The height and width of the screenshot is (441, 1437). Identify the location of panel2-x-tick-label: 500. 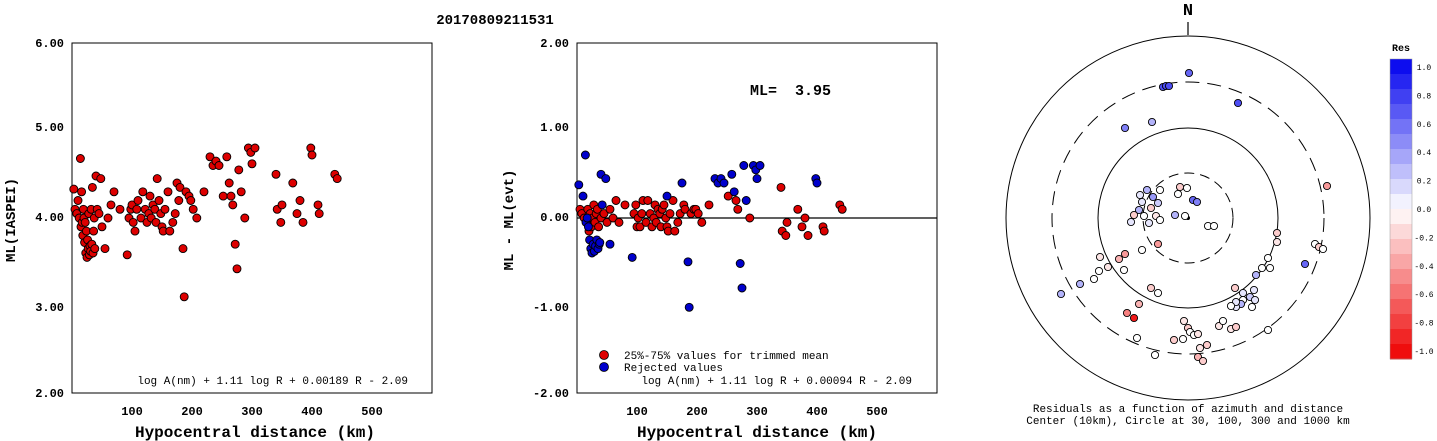
(877, 412).